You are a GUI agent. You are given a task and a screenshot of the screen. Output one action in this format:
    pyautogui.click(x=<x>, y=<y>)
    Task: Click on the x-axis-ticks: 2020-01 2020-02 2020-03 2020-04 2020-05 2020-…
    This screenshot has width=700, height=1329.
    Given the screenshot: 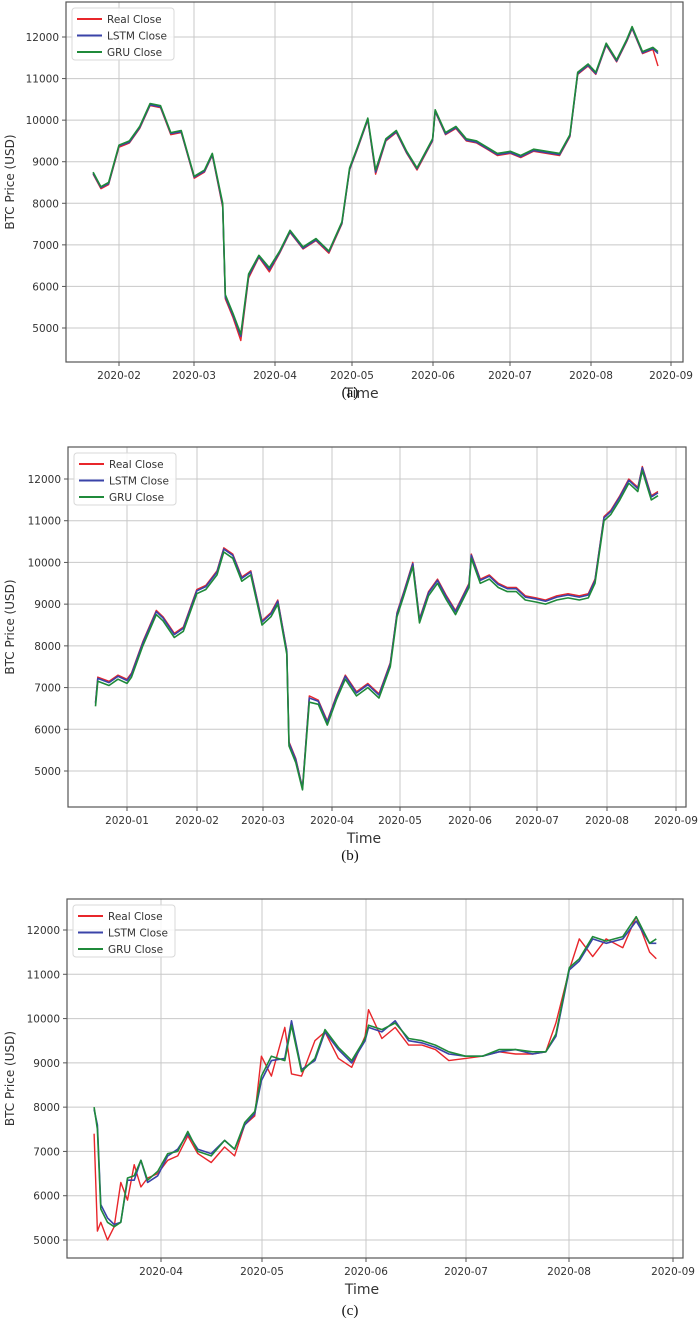 What is the action you would take?
    pyautogui.click(x=401, y=817)
    